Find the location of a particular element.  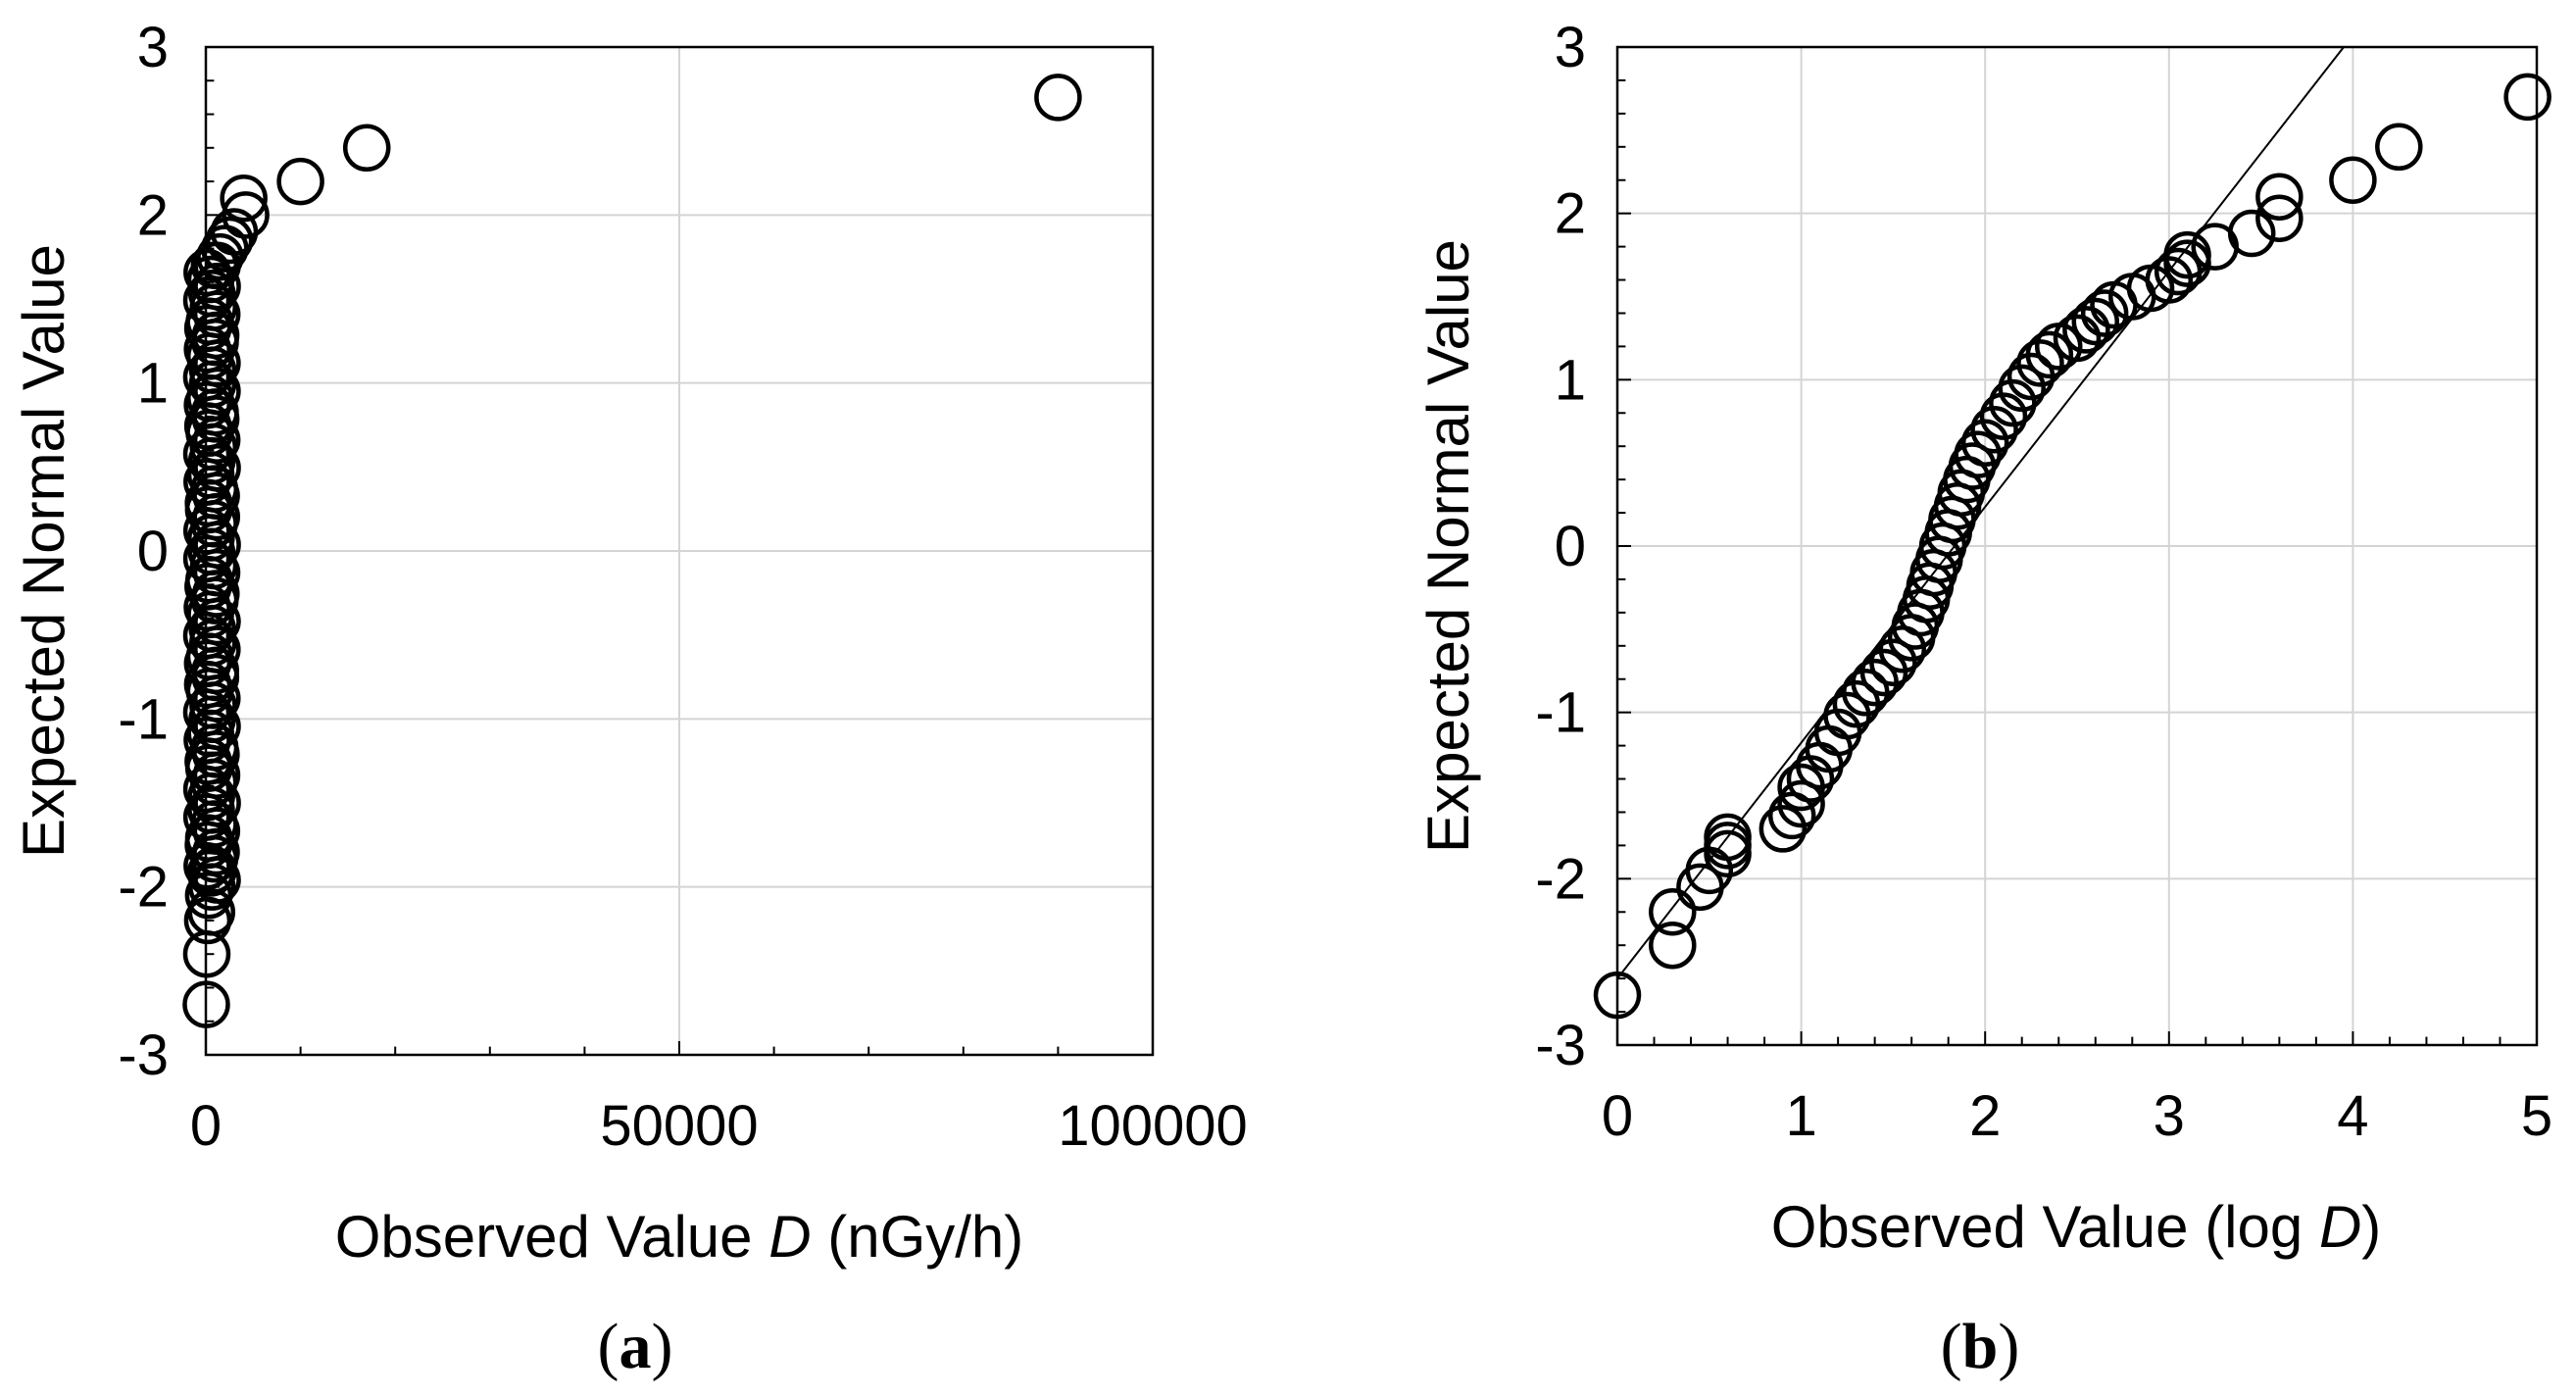

panel-a-label-open: ( is located at coordinates (608, 1346).